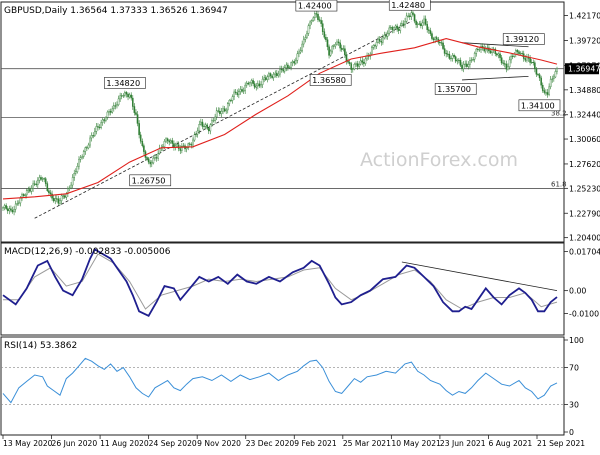 This screenshot has width=600, height=455. What do you see at coordinates (522, 39) in the screenshot?
I see `price-label: 1.39120` at bounding box center [522, 39].